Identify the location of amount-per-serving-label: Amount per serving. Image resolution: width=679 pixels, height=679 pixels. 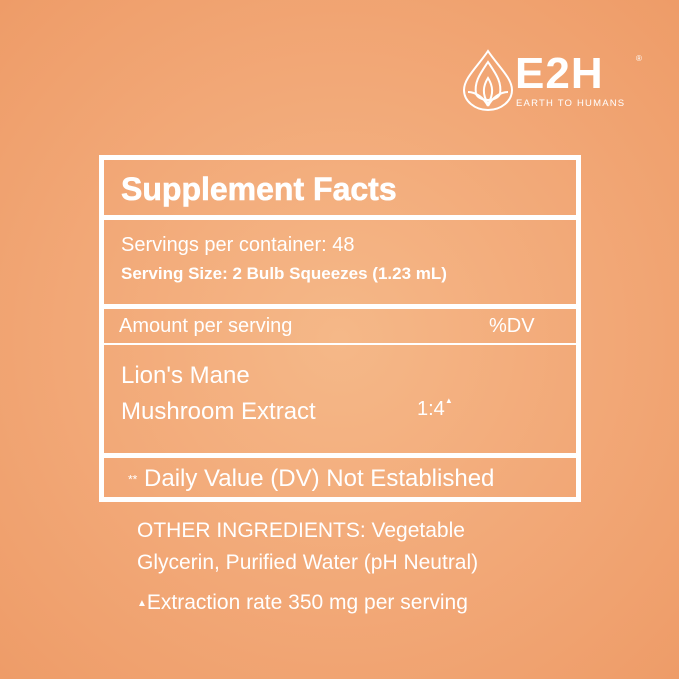
(206, 326).